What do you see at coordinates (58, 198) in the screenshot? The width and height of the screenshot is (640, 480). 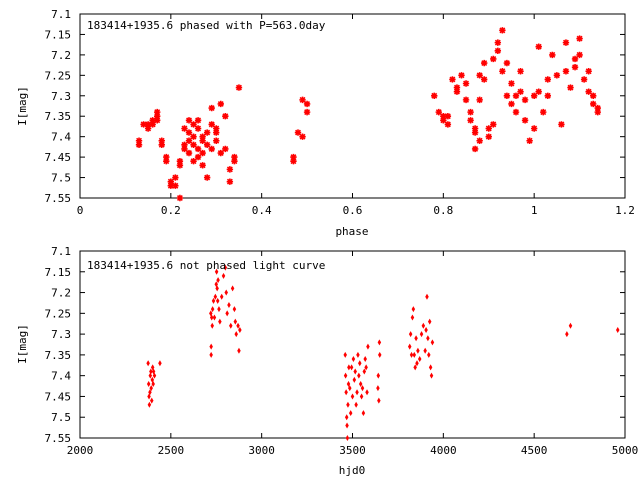 I see `y-tick-label: 7.55` at bounding box center [58, 198].